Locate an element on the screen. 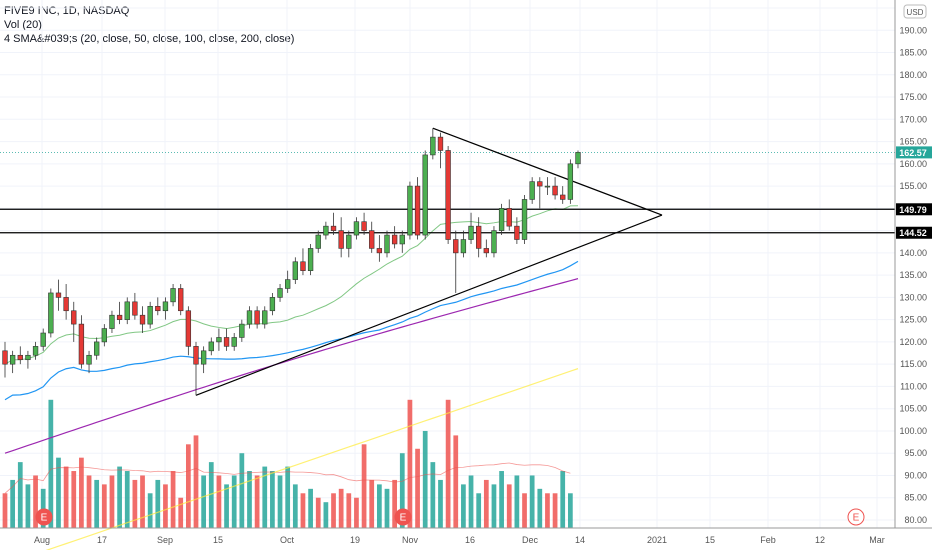 The height and width of the screenshot is (550, 932). last-price-box is located at coordinates (914, 152).